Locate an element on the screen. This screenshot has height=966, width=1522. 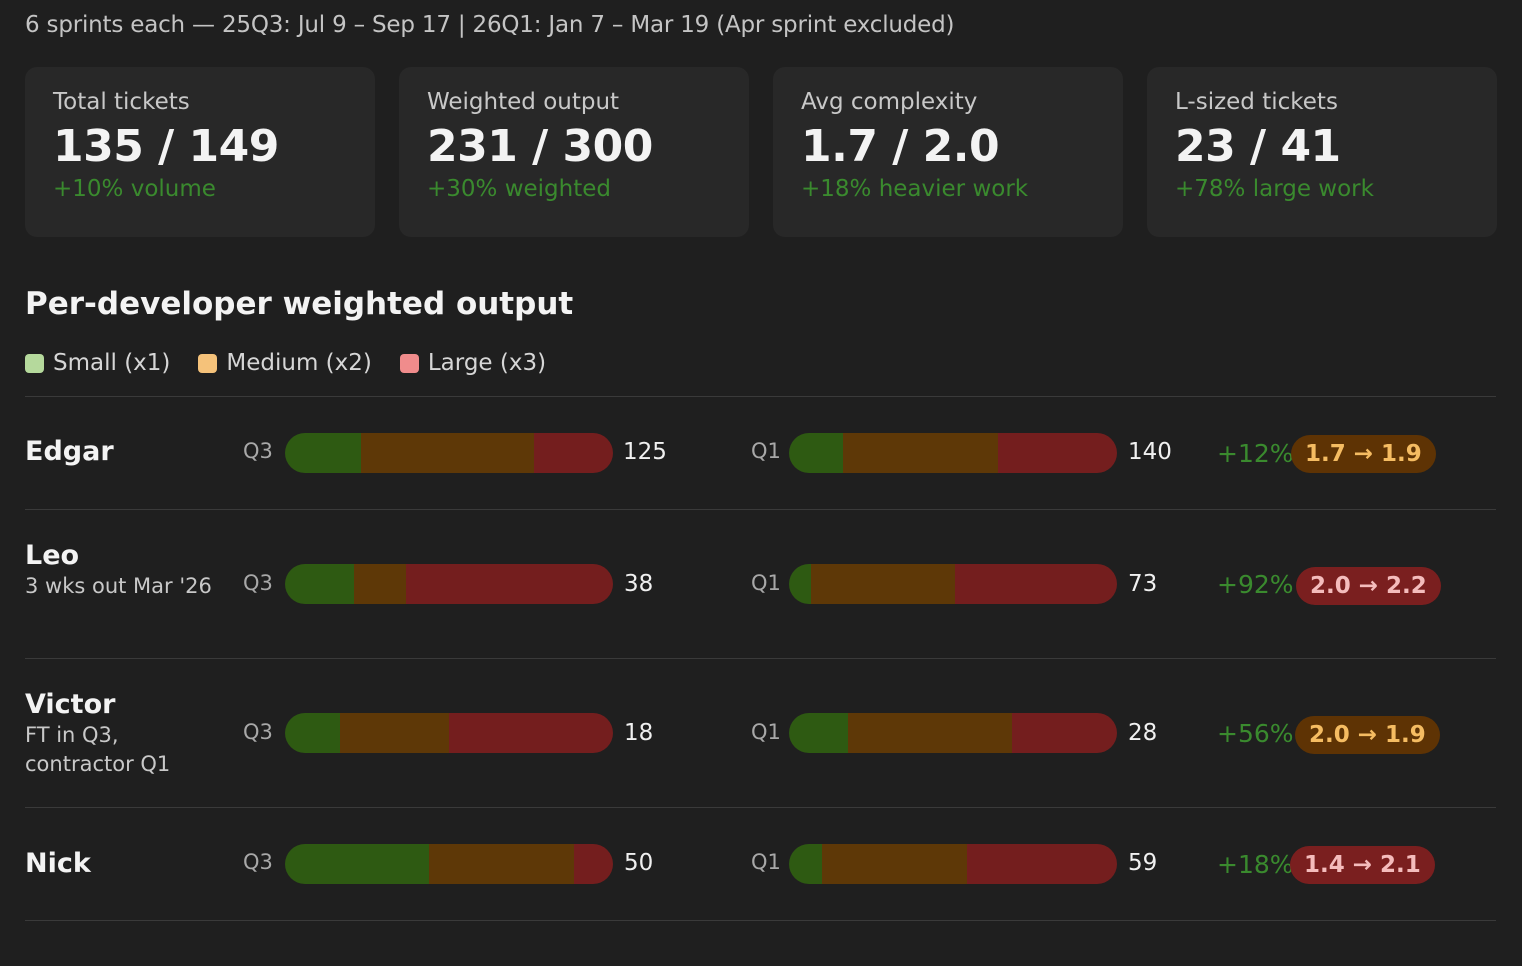
legend: Small (x1) Medium (x2) Large (x3) is located at coordinates (285, 363).